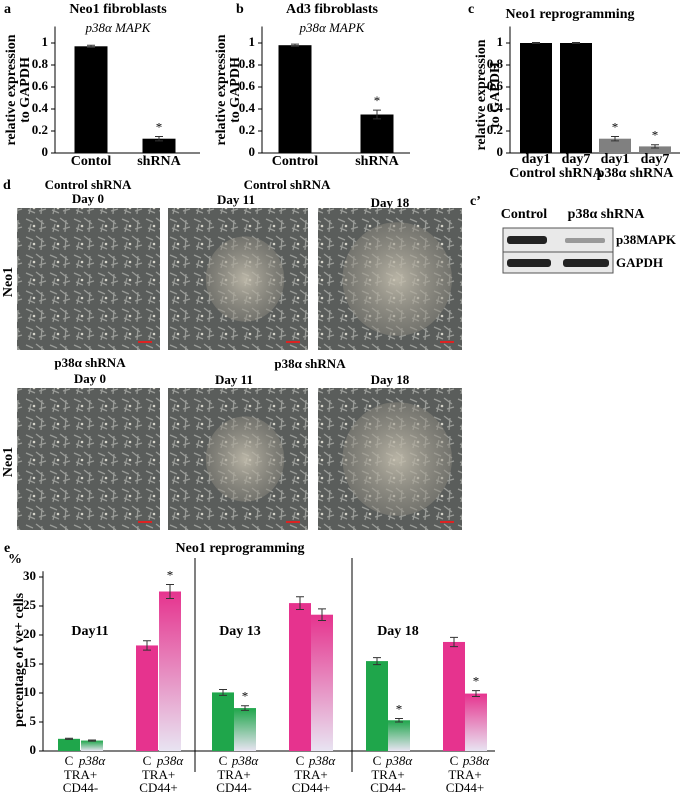 The width and height of the screenshot is (685, 799). What do you see at coordinates (639, 262) in the screenshot?
I see `band-label: GAPDH` at bounding box center [639, 262].